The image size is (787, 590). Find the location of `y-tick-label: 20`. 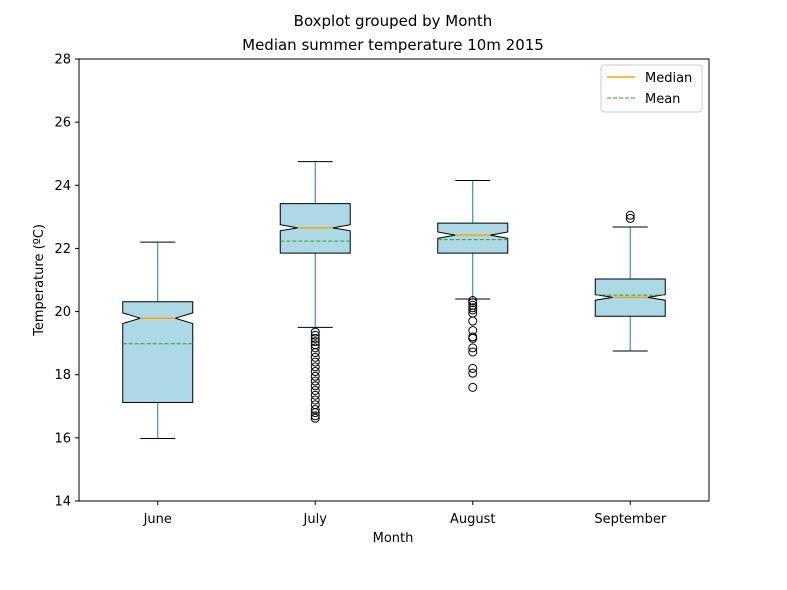

y-tick-label: 20 is located at coordinates (62, 312).